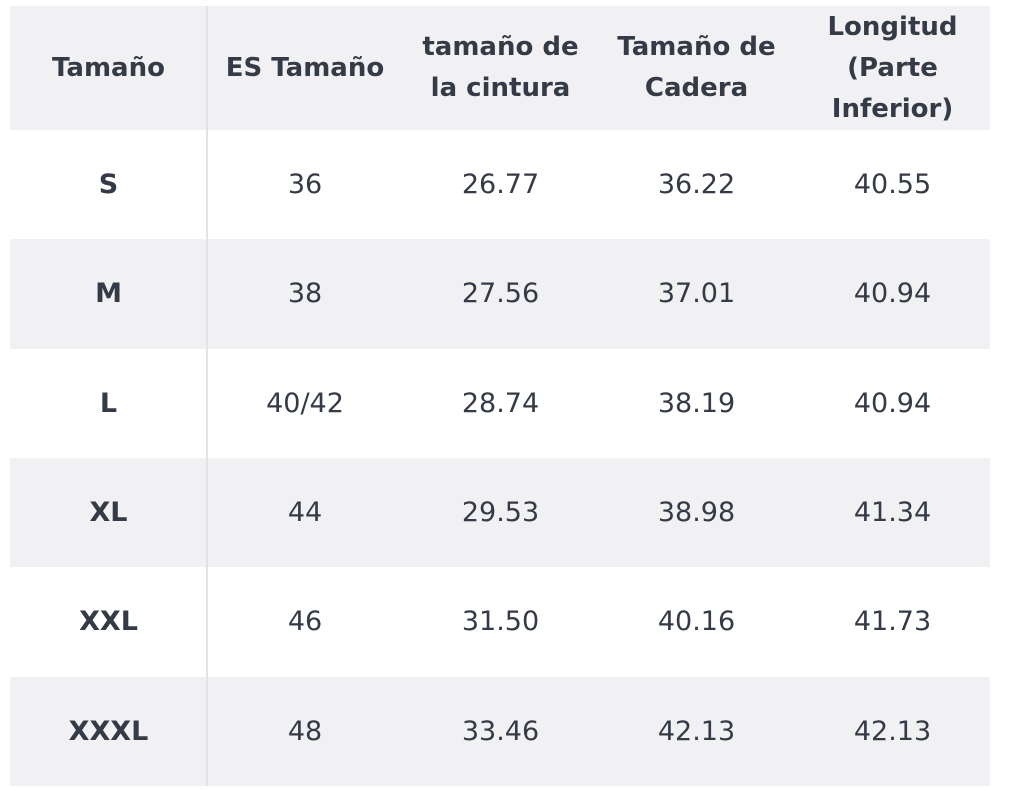 Image resolution: width=1024 pixels, height=791 pixels. Describe the element at coordinates (305, 185) in the screenshot. I see `table-cell: 36` at that location.